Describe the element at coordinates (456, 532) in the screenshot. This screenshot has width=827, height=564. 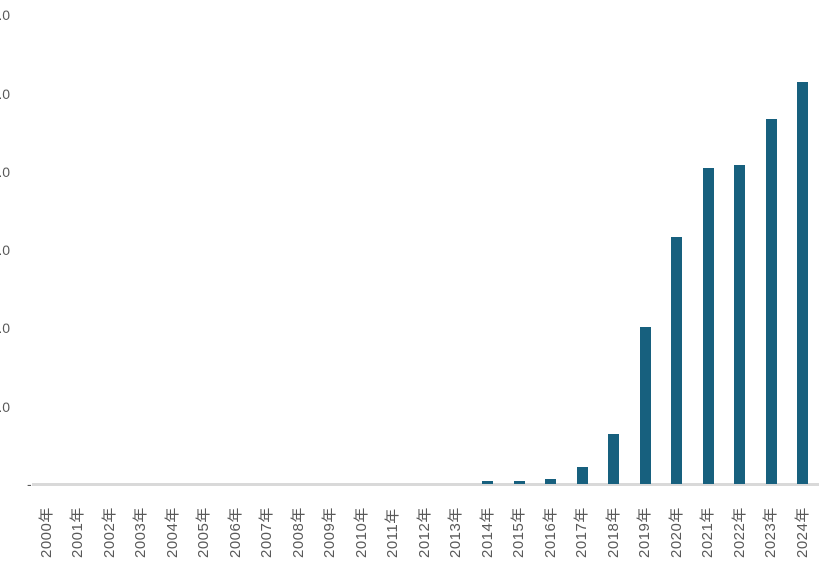
I see `x-axis-label-2013年: 2013年` at that location.